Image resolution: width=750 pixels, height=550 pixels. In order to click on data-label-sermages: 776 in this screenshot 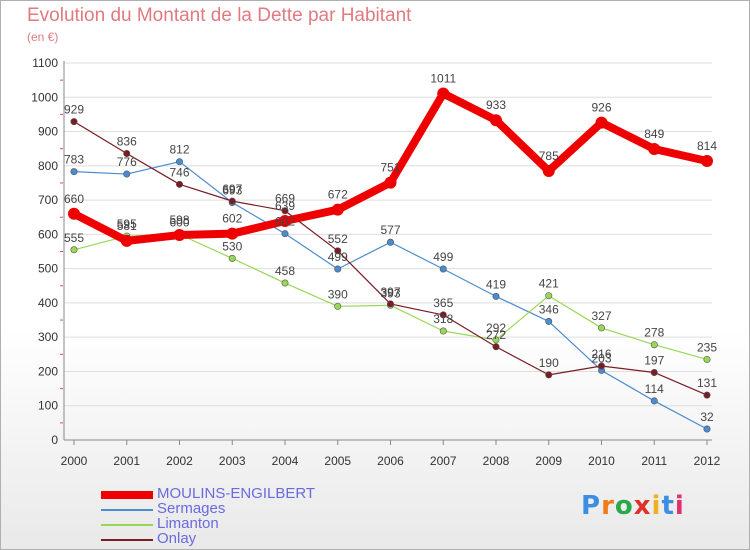, I will do `click(127, 162)`.